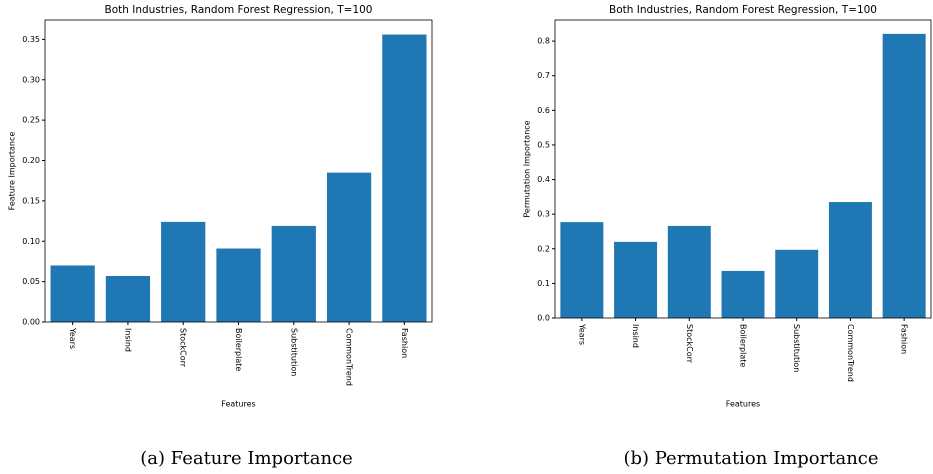  What do you see at coordinates (31, 39) in the screenshot?
I see `y-tick-label: 0.35` at bounding box center [31, 39].